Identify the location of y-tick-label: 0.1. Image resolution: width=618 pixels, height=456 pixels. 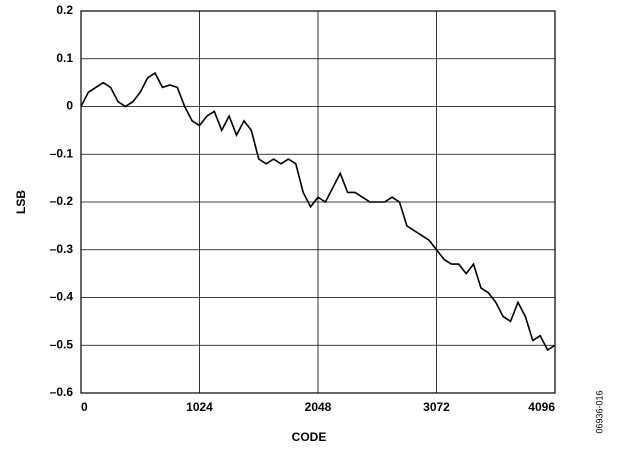
(64, 58).